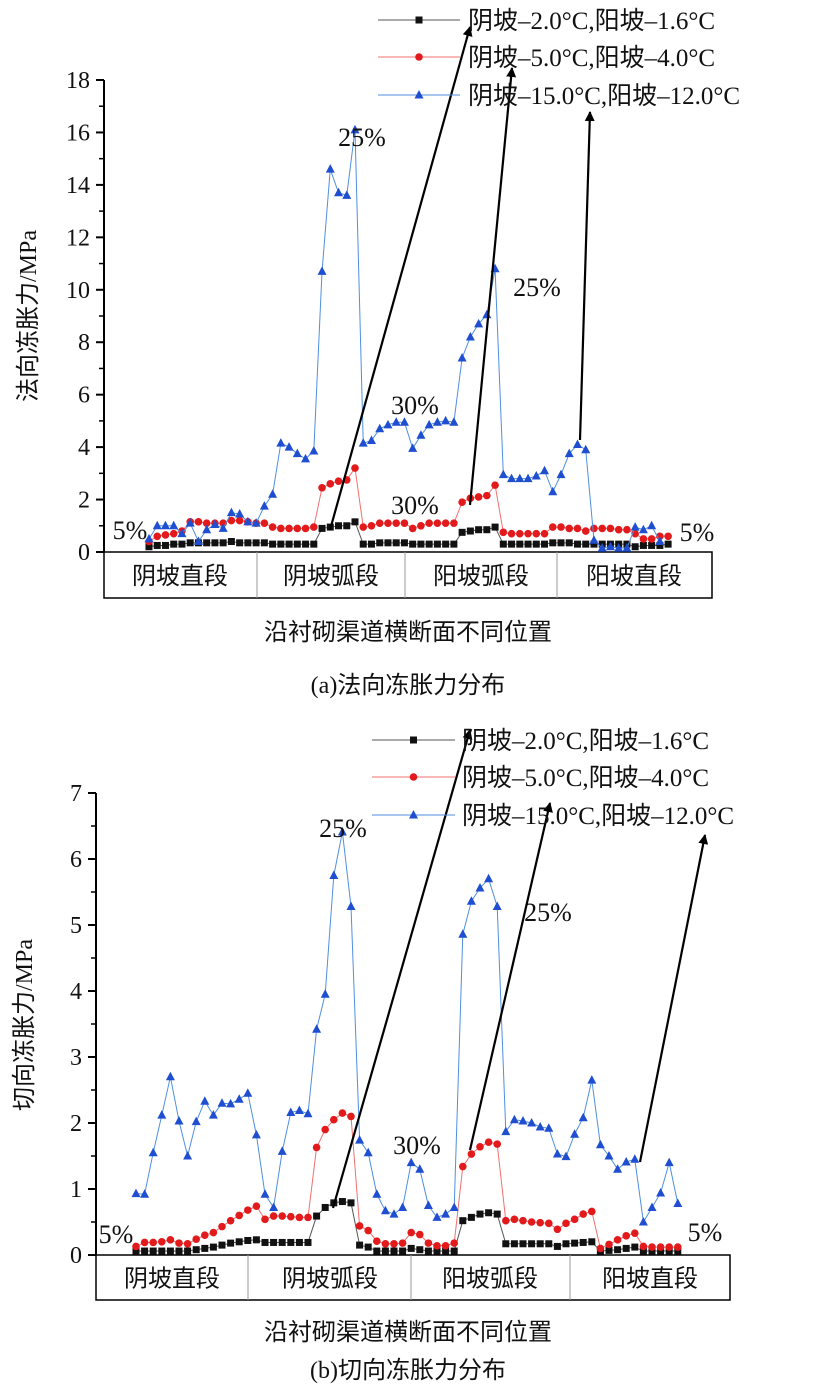 The height and width of the screenshot is (1390, 828). I want to click on y-tick-label: 10, so click(78, 291).